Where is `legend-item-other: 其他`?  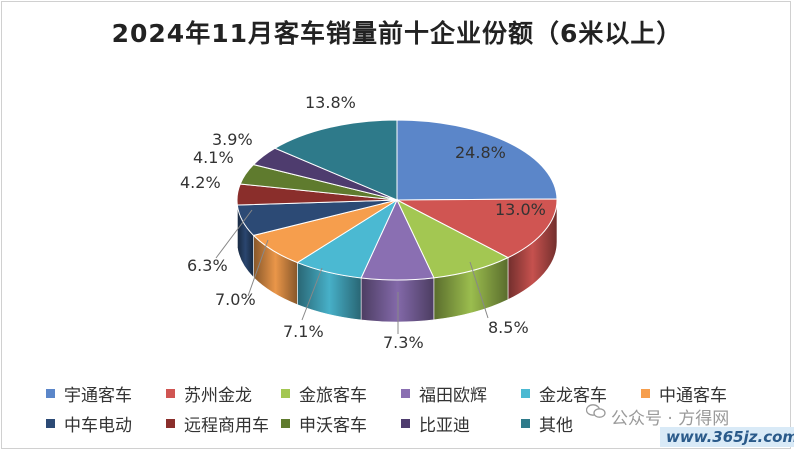 legend-item-other: 其他 is located at coordinates (581, 423).